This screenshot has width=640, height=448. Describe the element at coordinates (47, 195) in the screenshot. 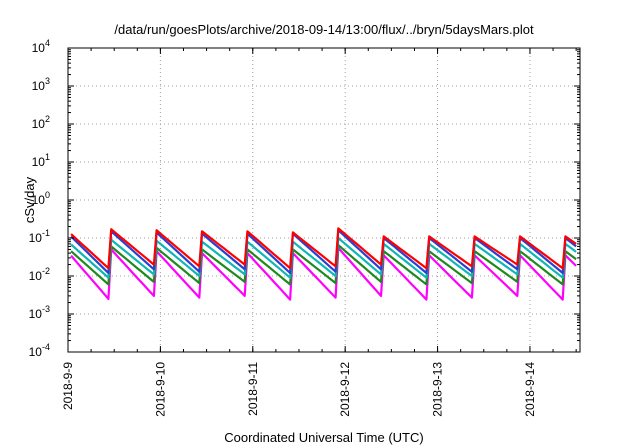

I see `y-tick-exponent: 0` at that location.